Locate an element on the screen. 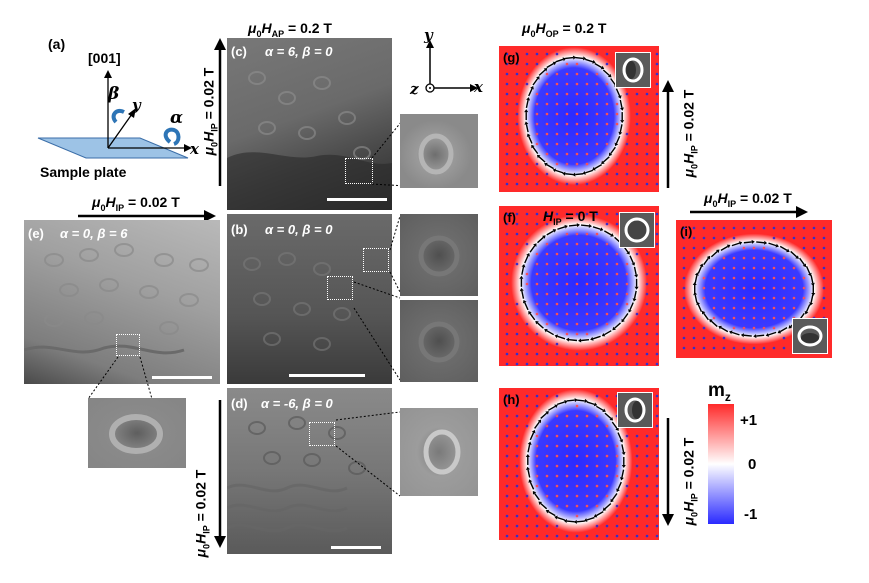 This screenshot has height=583, width=869. skyrmion-texture-b is located at coordinates (297, 301).